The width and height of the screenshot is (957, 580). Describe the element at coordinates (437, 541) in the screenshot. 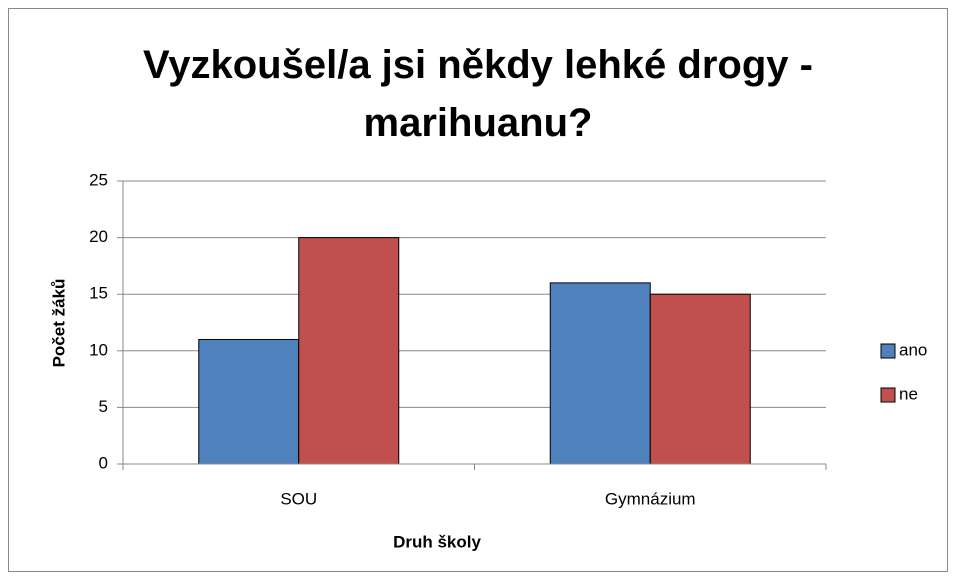

I see `x-axis-label: Druh školy` at that location.